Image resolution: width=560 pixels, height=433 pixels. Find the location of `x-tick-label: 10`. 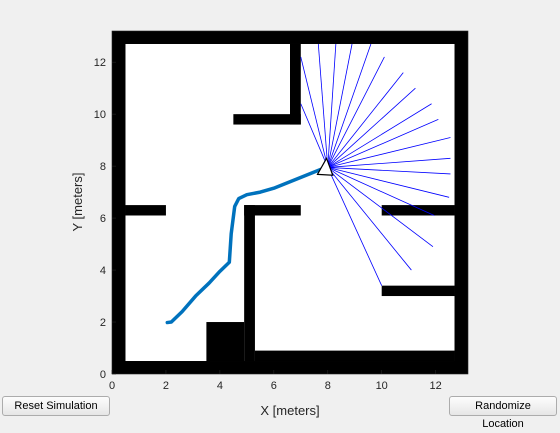

x-tick-label: 10 is located at coordinates (382, 386).